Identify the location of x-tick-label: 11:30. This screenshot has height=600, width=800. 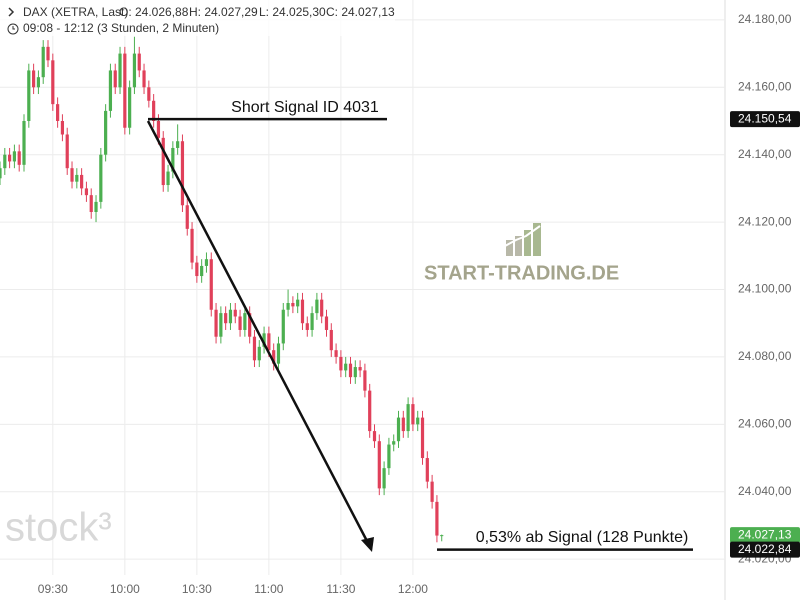
(340, 589).